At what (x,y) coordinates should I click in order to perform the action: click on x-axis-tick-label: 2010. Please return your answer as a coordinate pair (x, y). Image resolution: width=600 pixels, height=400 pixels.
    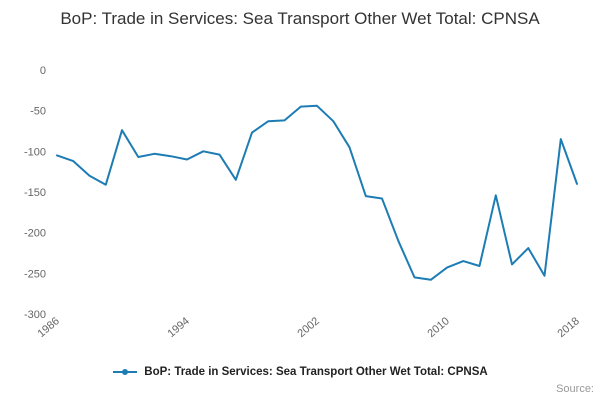
    Looking at the image, I should click on (438, 327).